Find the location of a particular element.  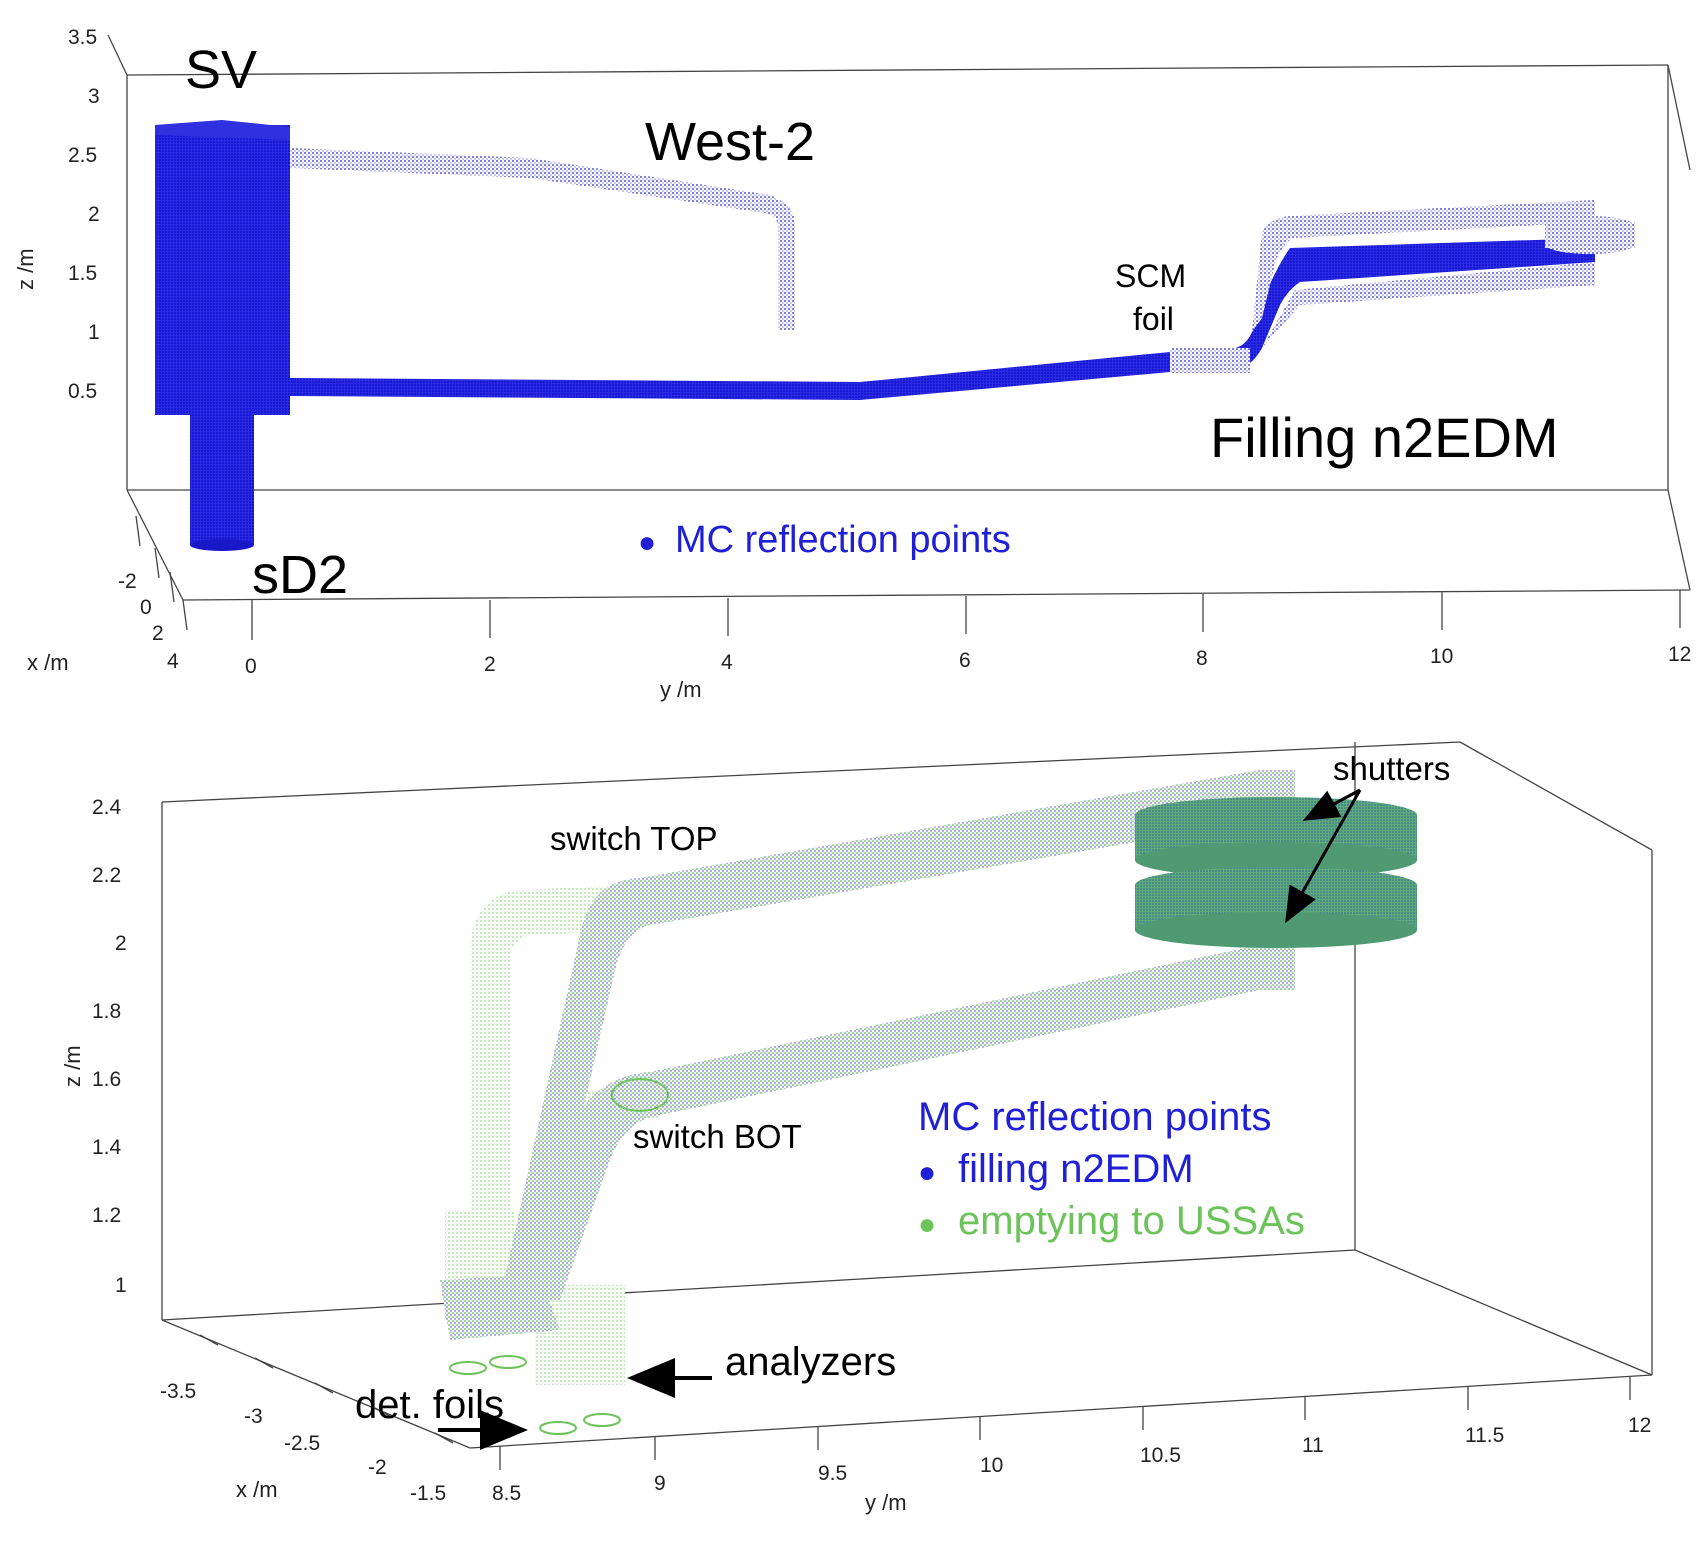

shutters-label: shutters is located at coordinates (1391, 768).